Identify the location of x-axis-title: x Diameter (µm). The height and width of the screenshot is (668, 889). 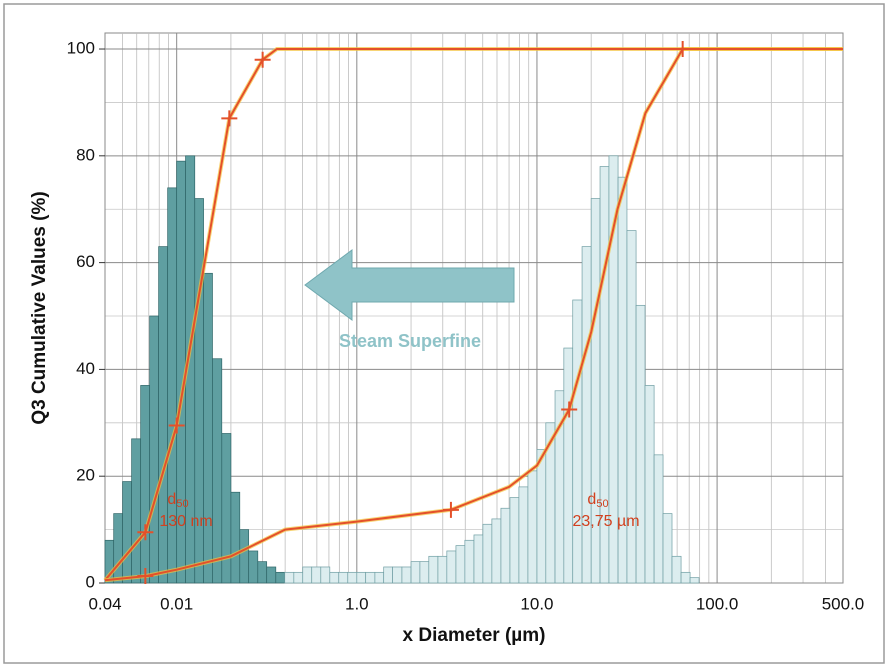
(474, 635).